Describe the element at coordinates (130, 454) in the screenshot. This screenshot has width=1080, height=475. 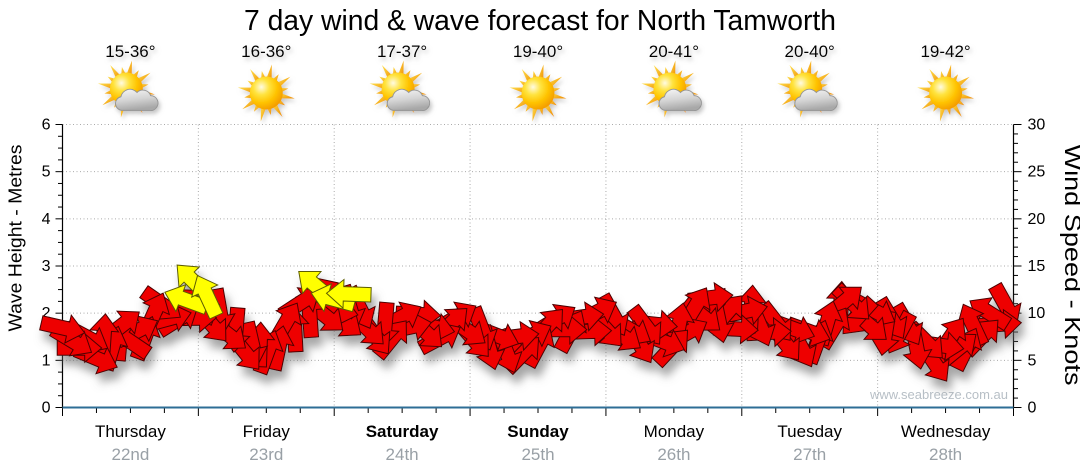
I see `svg-text: 22nd` at that location.